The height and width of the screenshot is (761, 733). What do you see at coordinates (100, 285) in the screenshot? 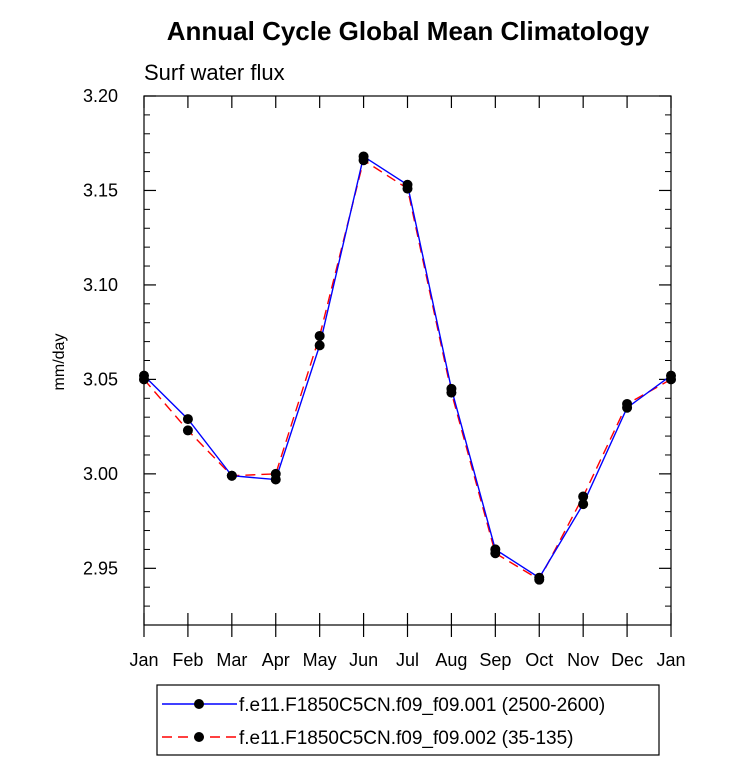
I see `y-tick-label: 3.10` at bounding box center [100, 285].